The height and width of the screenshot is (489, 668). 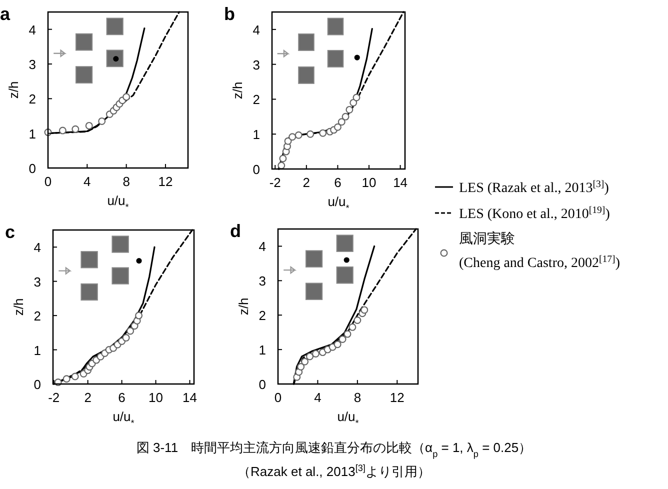 I want to click on chart-title: c, so click(x=10, y=232).